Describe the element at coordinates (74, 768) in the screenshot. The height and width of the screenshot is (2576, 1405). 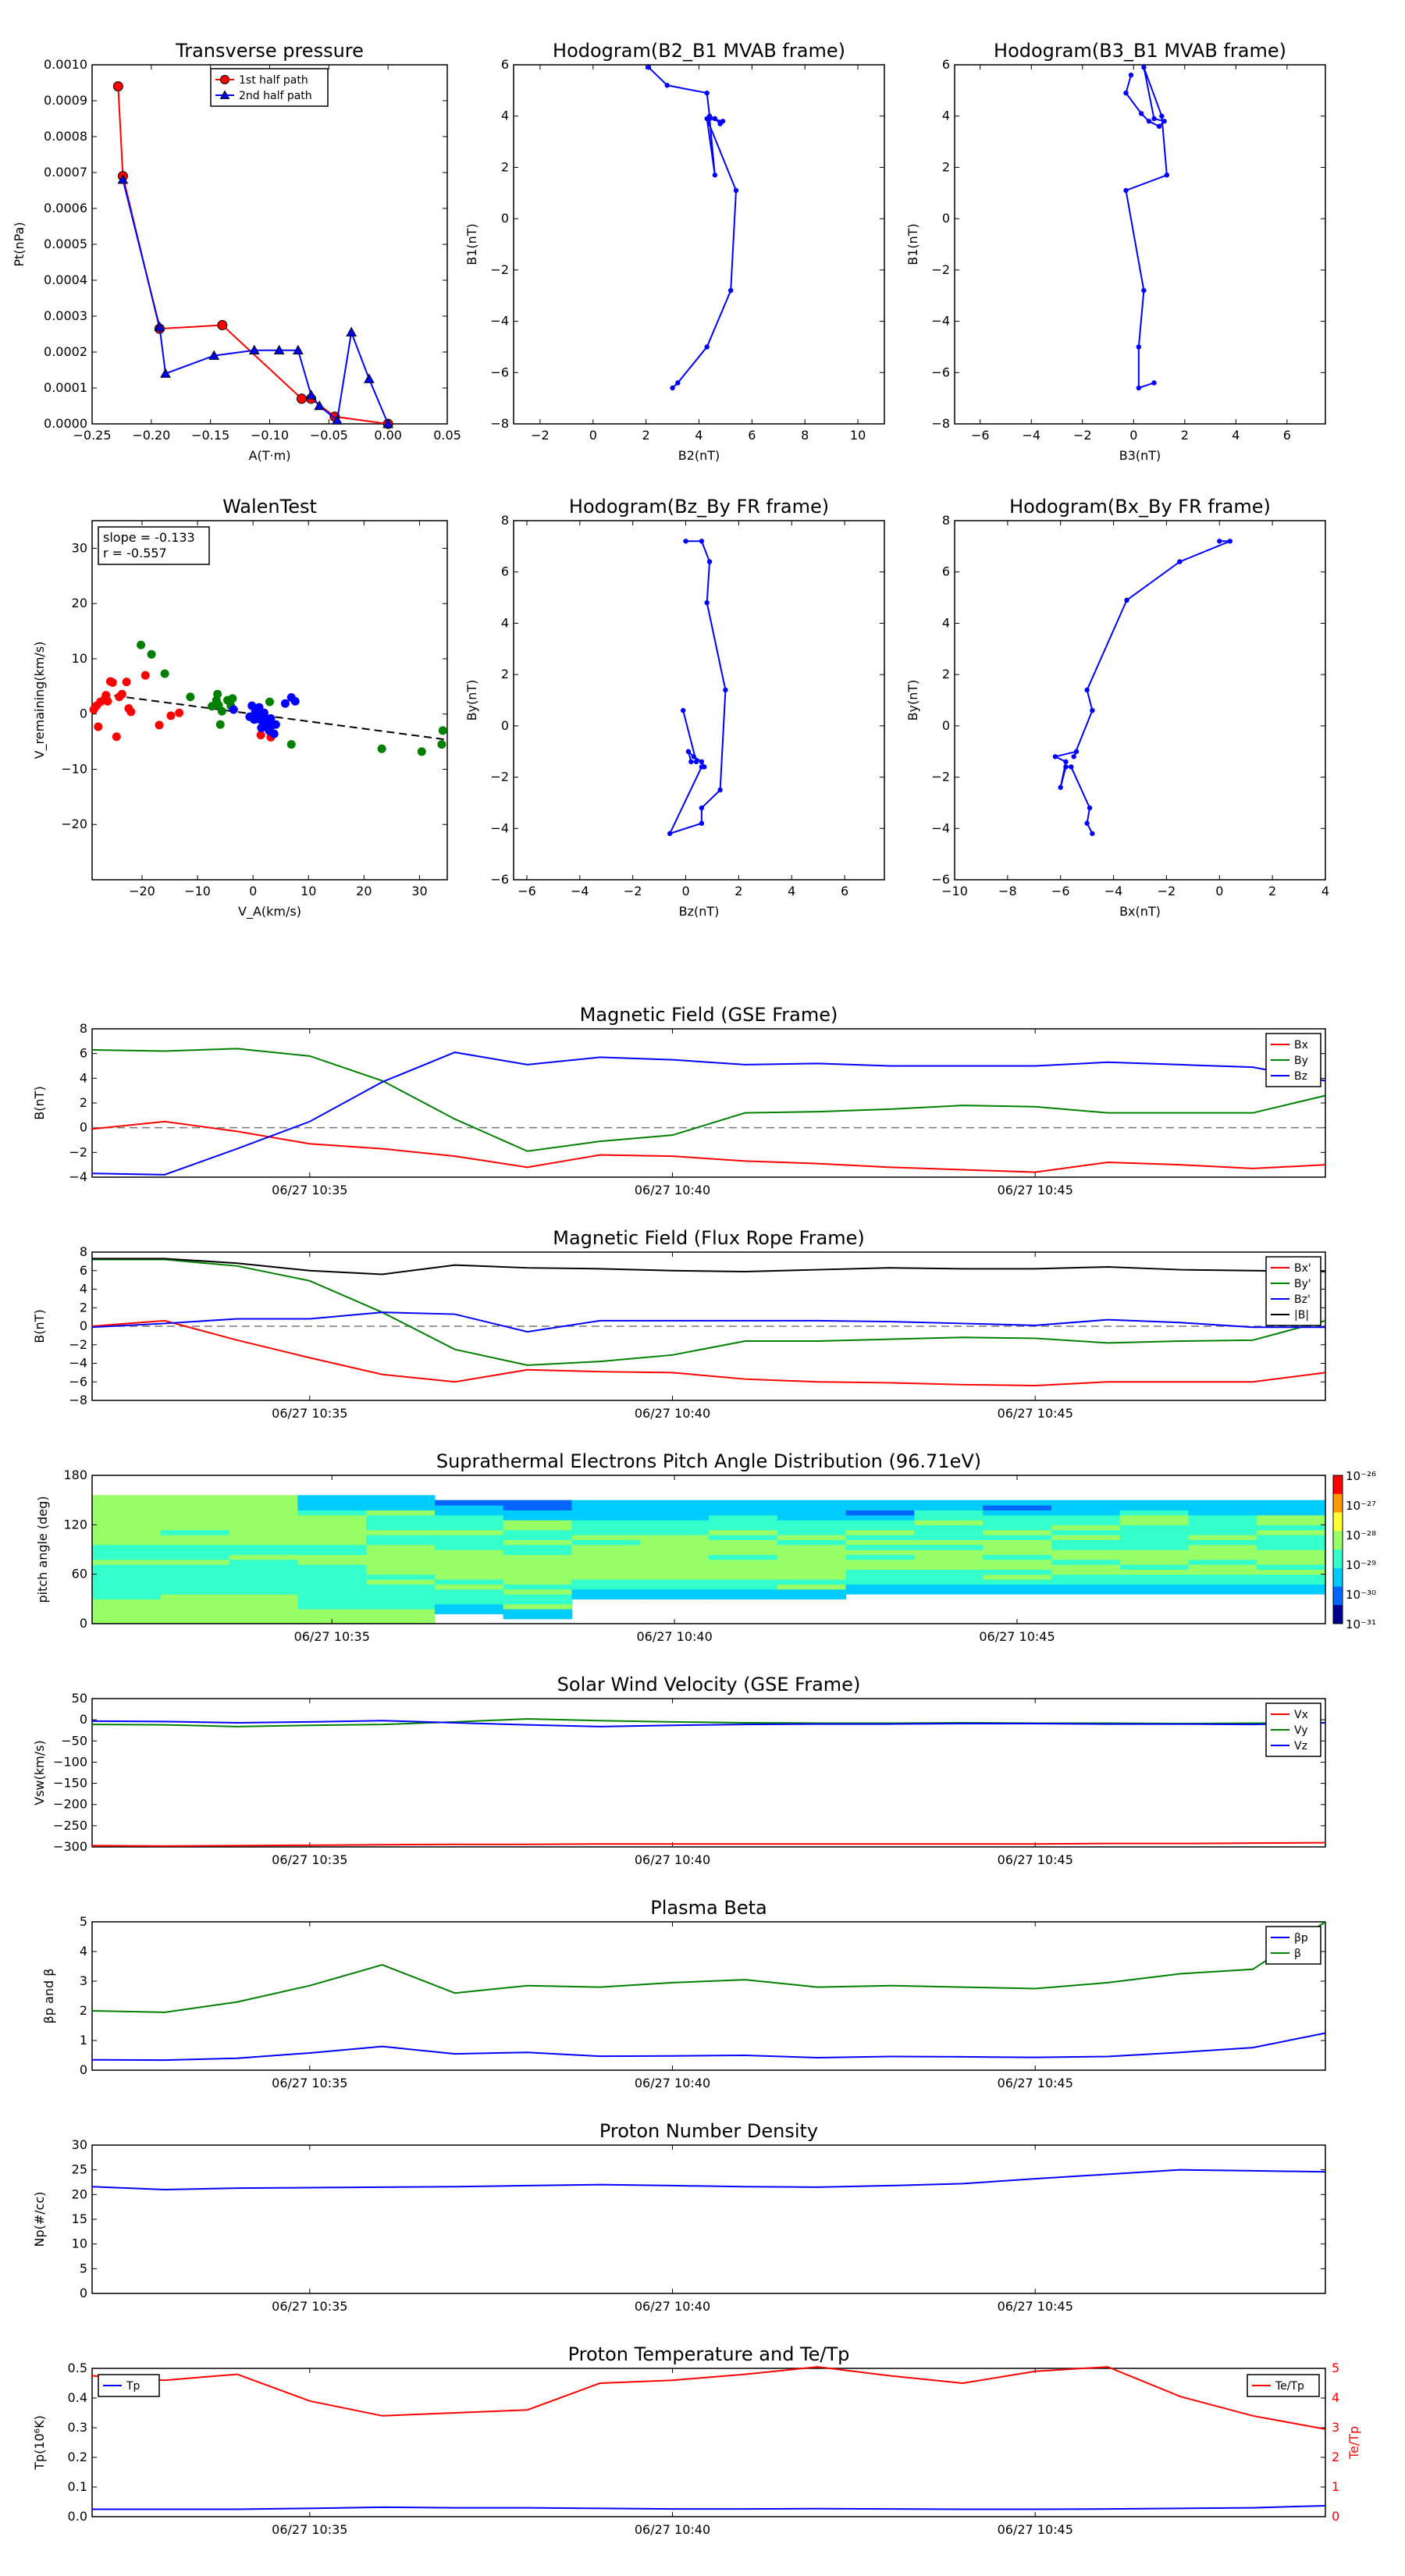
I see `y-tick-label: −10` at that location.